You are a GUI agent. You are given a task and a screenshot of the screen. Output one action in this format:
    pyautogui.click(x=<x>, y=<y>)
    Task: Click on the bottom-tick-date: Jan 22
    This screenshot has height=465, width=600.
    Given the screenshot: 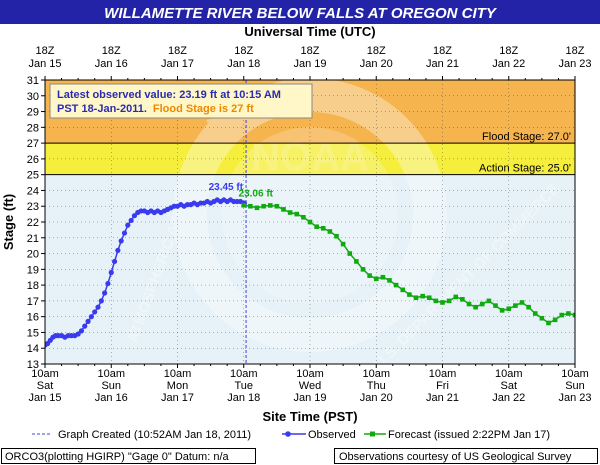 What is the action you would take?
    pyautogui.click(x=508, y=398)
    